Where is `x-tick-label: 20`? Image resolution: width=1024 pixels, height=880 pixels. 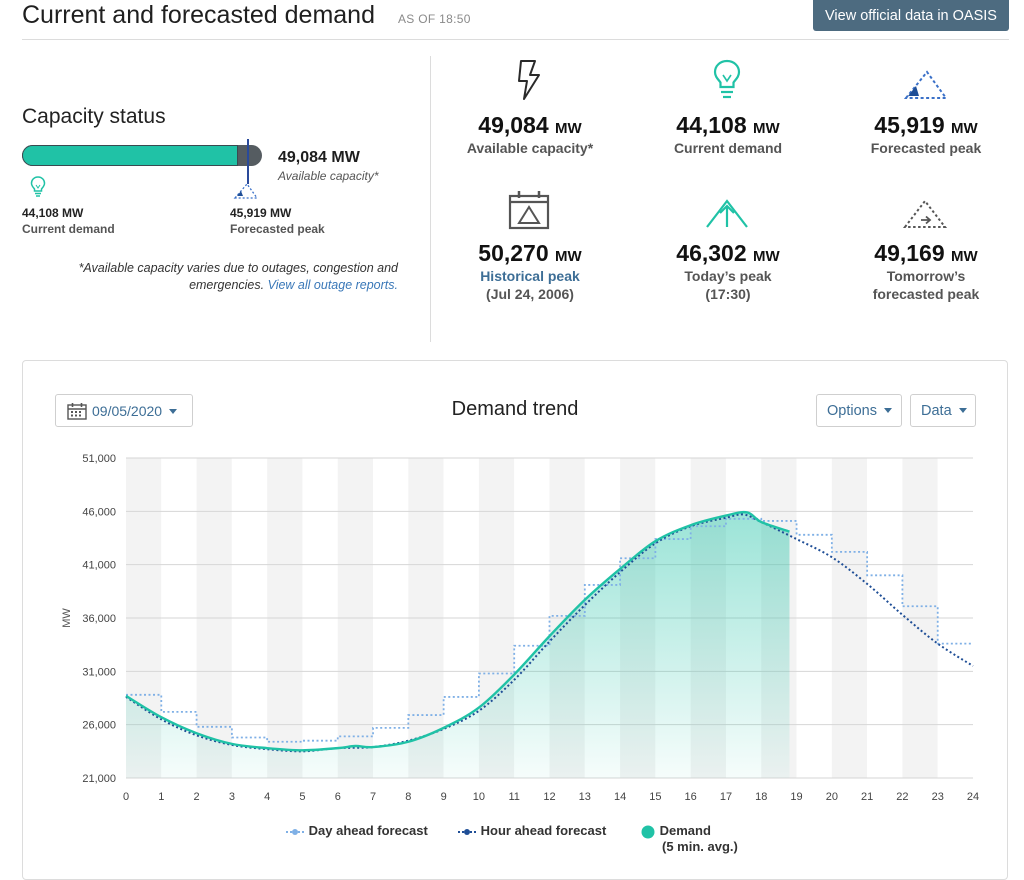 x-tick-label: 20 is located at coordinates (832, 797).